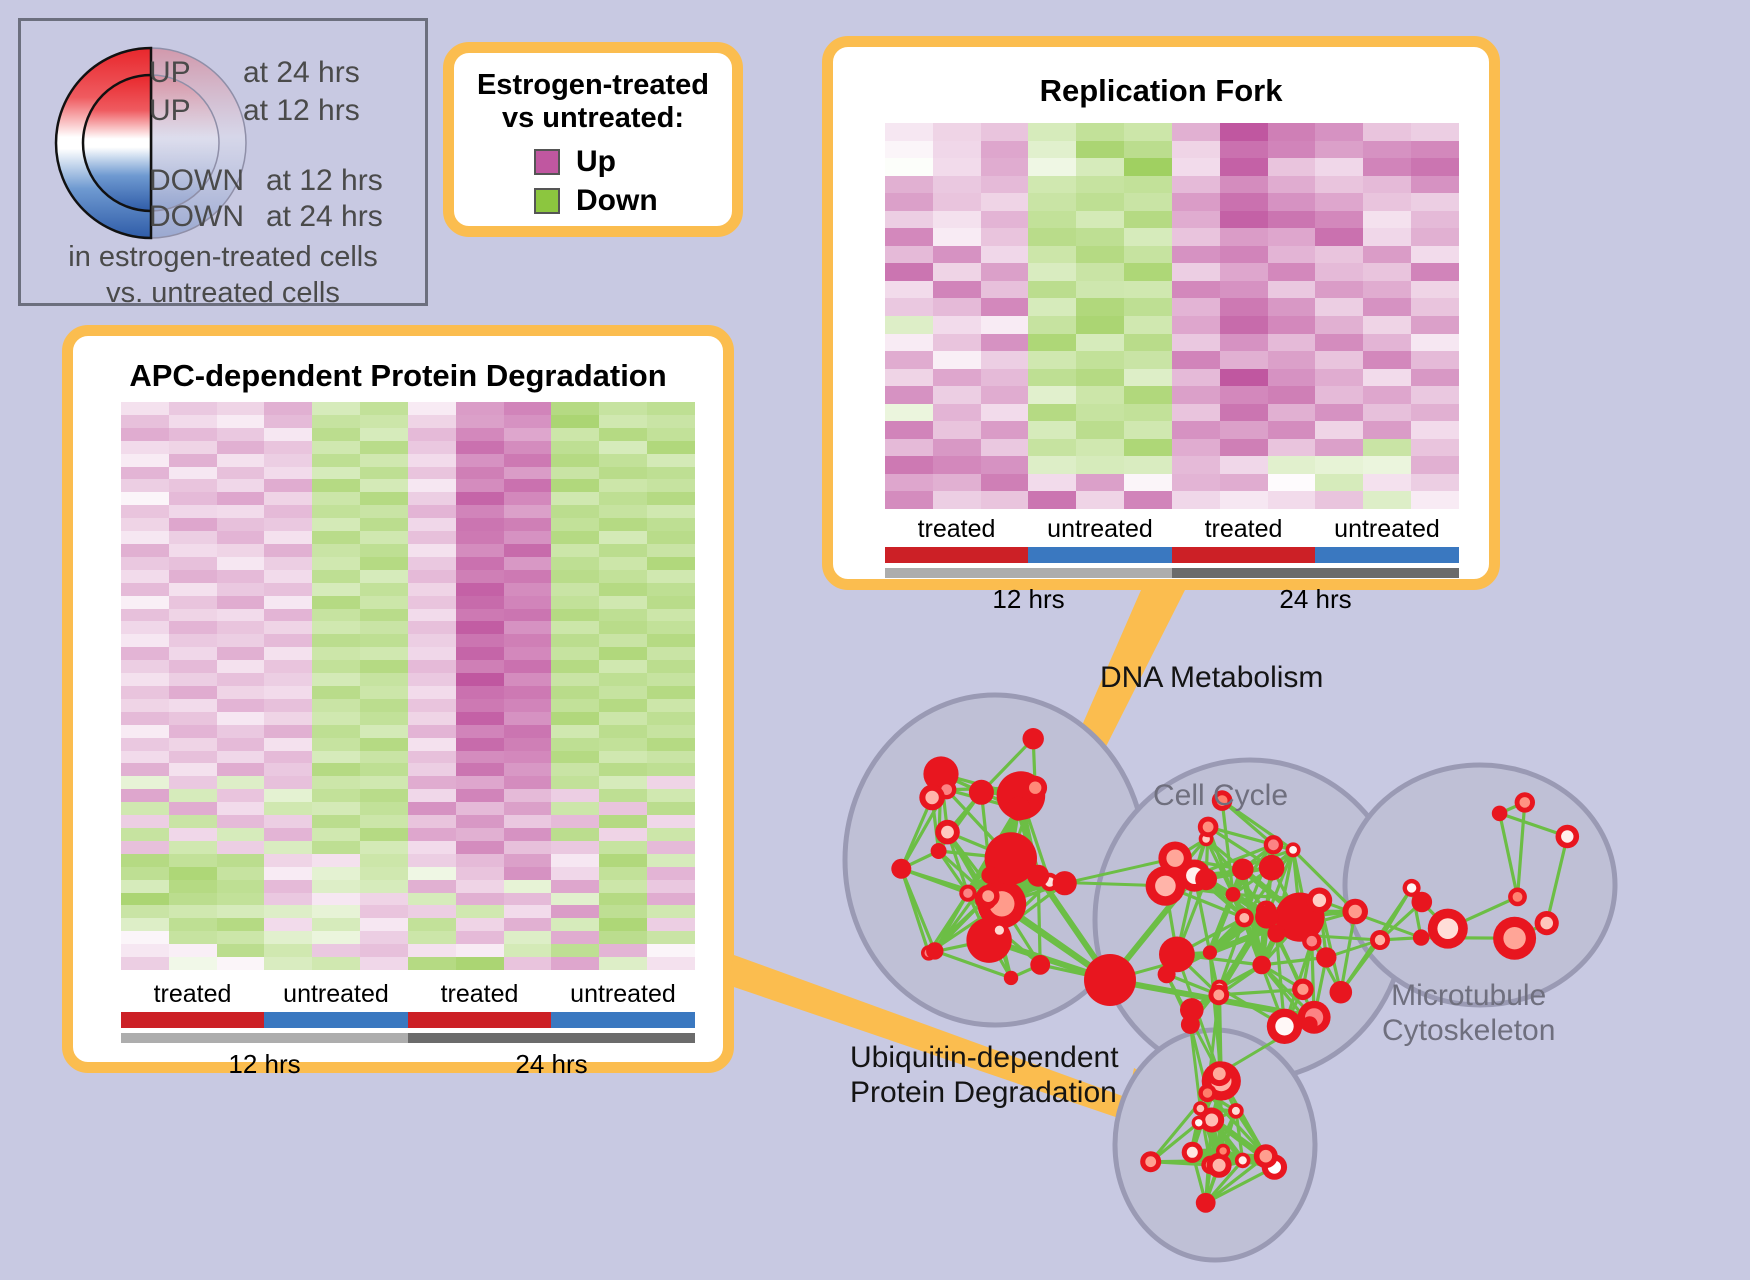 The height and width of the screenshot is (1280, 1750). Describe the element at coordinates (547, 162) in the screenshot. I see `legend-swatch-up` at that location.